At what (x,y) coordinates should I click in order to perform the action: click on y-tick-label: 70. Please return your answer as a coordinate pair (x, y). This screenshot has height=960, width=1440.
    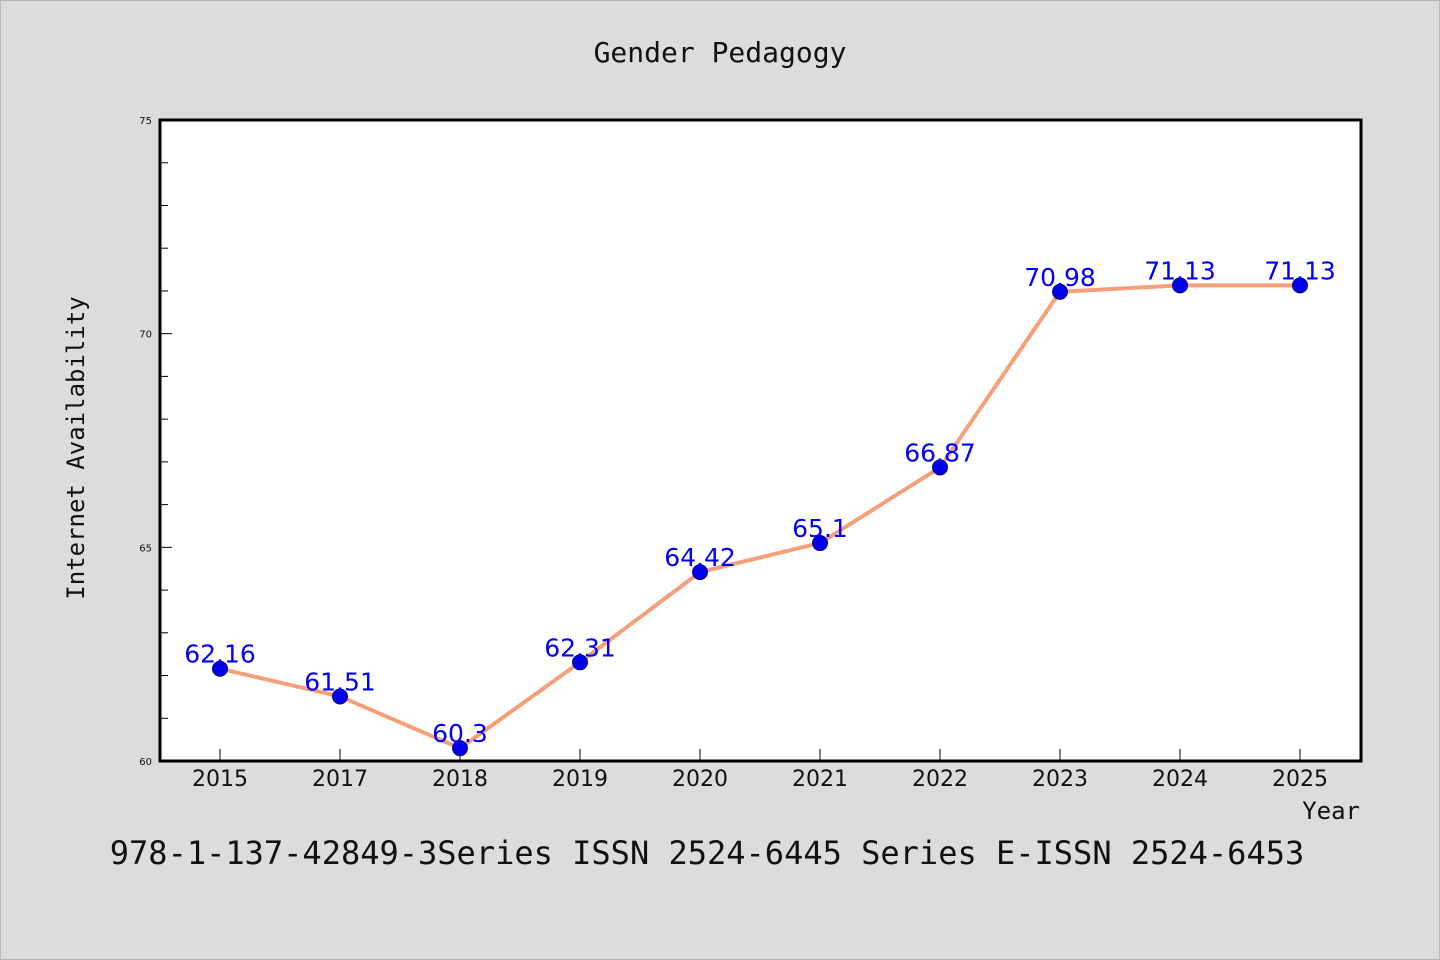
    Looking at the image, I should click on (145, 335).